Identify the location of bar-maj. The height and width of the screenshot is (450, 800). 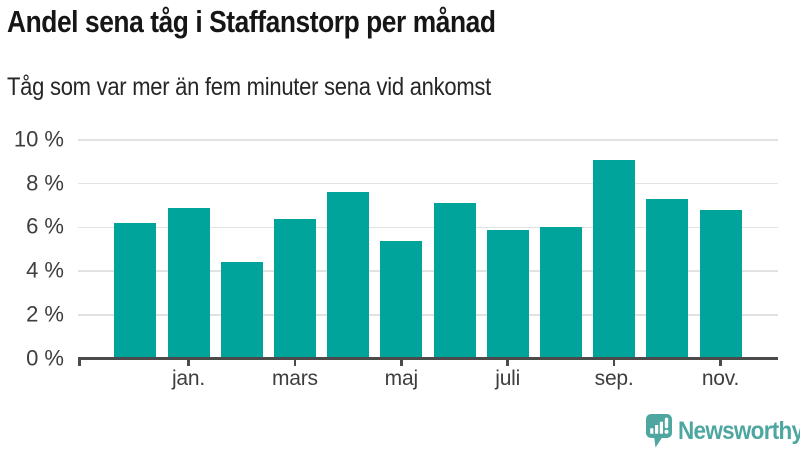
(401, 299).